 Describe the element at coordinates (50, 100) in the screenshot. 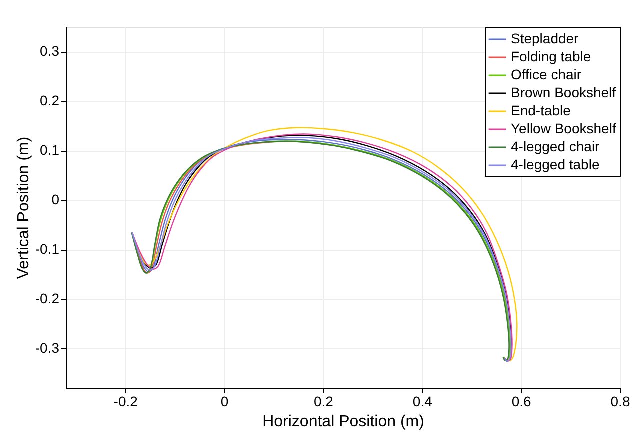

I see `y-tick-label: 0.2` at that location.